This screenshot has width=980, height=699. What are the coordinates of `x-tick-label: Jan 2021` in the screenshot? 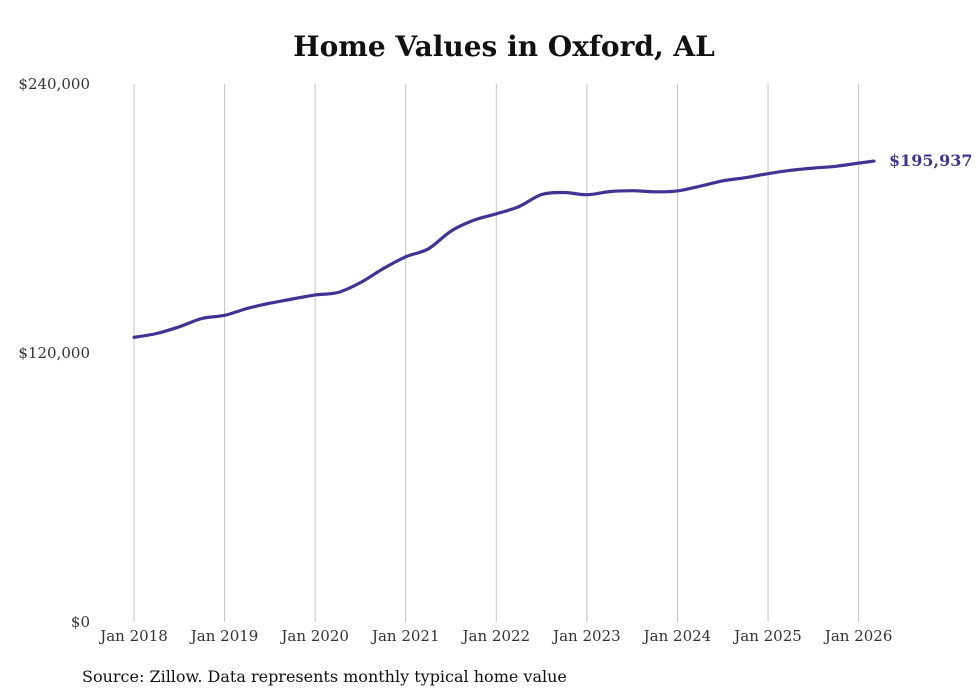 It's located at (405, 636).